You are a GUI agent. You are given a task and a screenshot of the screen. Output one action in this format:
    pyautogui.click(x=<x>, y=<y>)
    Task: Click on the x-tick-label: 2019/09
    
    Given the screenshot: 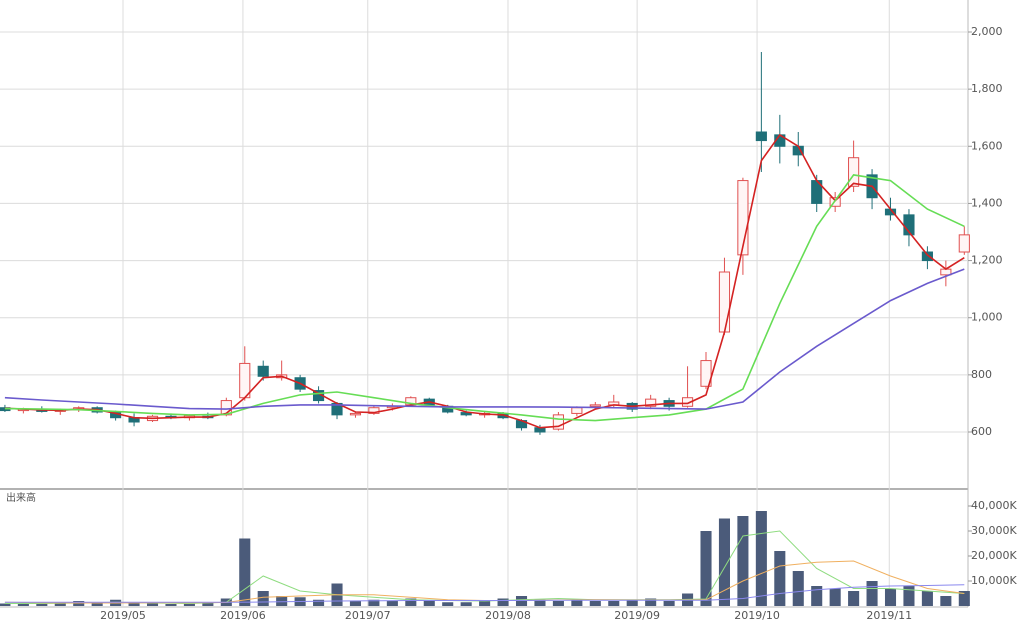 What is the action you would take?
    pyautogui.click(x=637, y=615)
    